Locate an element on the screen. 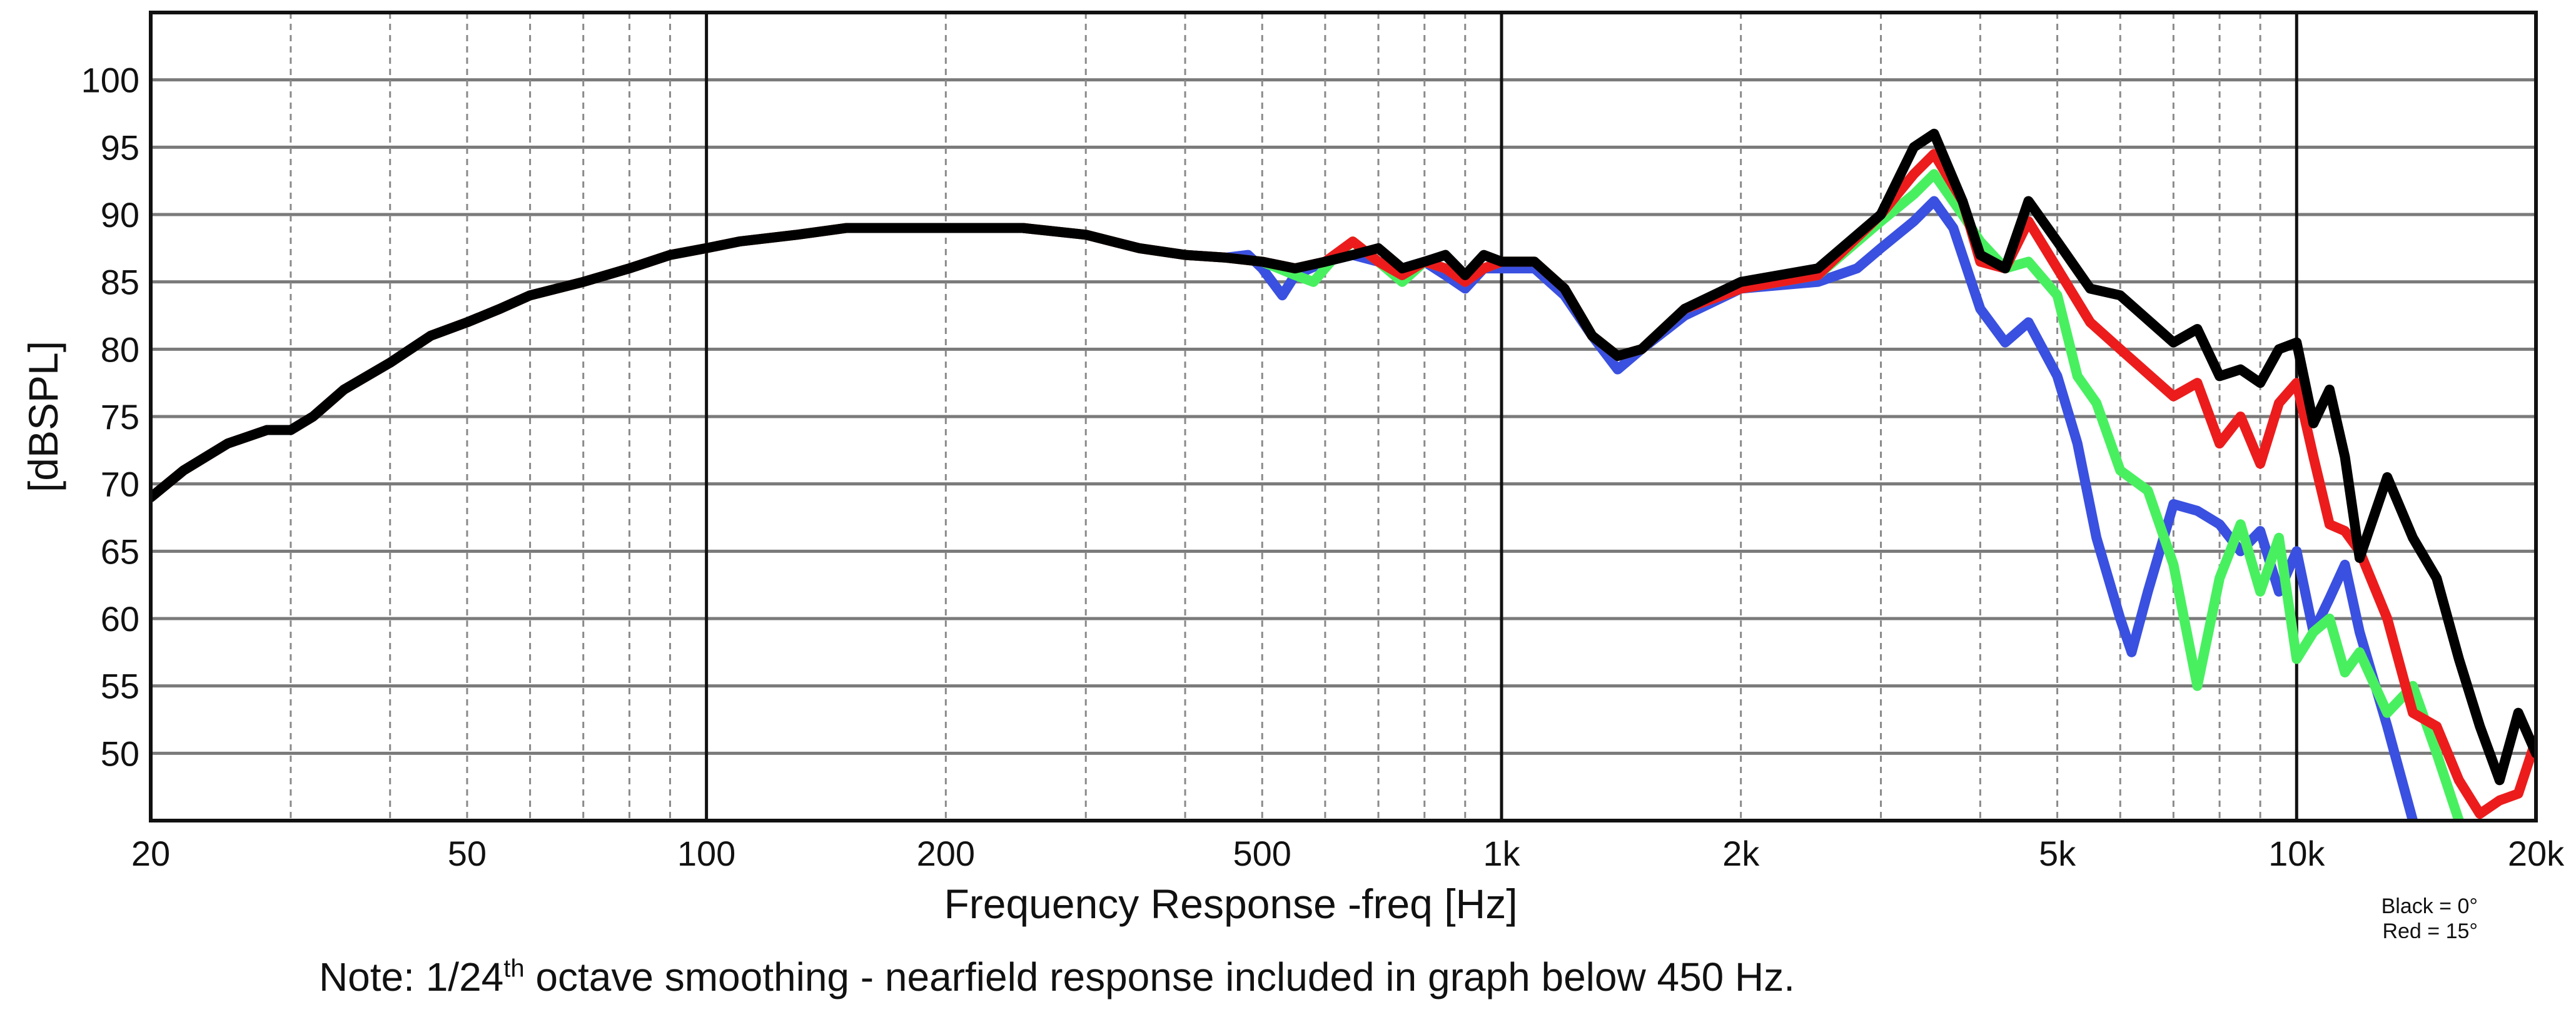 The image size is (2576, 1017). x-tick-label: 2k is located at coordinates (1741, 853).